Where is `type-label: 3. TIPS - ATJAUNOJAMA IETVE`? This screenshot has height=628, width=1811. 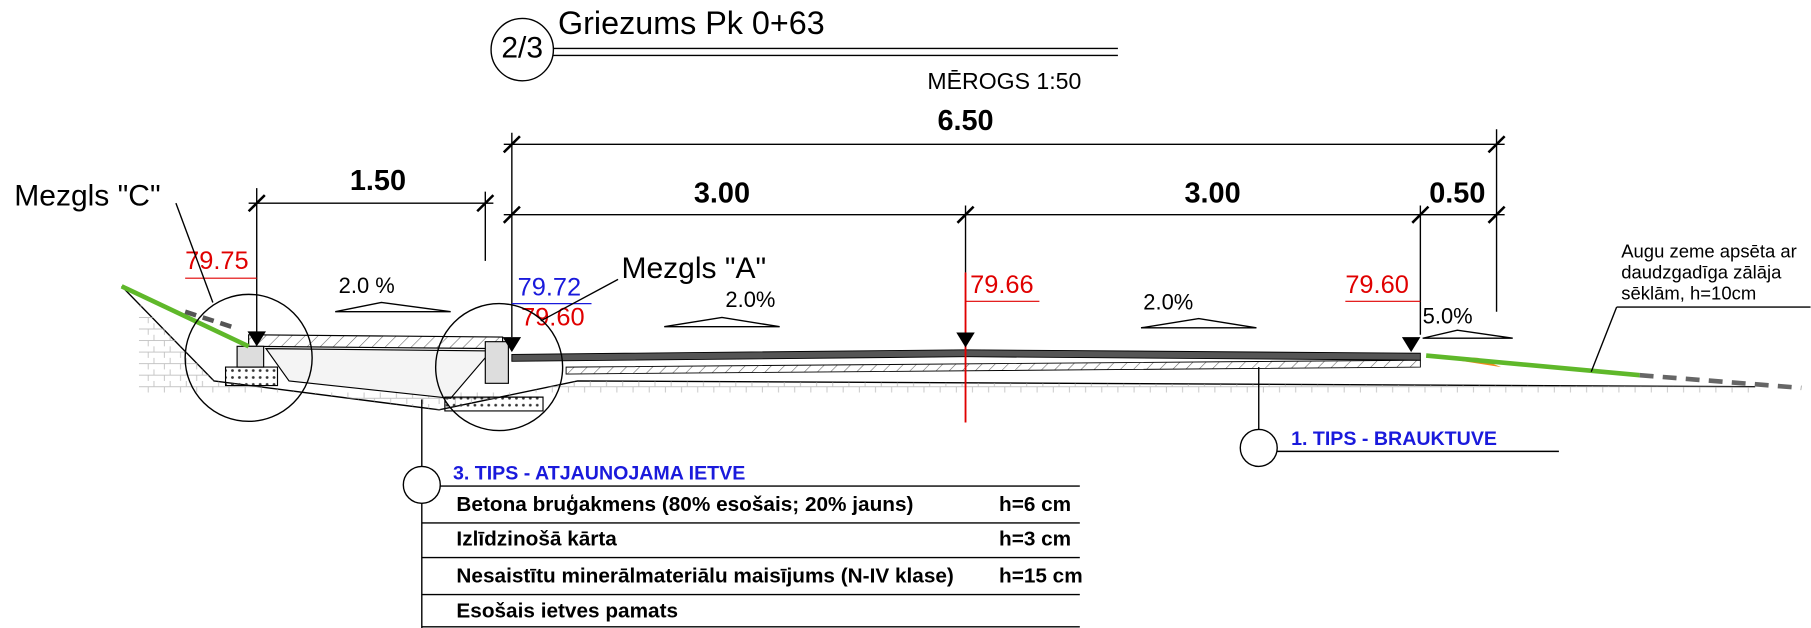
type-label: 3. TIPS - ATJAUNOJAMA IETVE is located at coordinates (599, 474).